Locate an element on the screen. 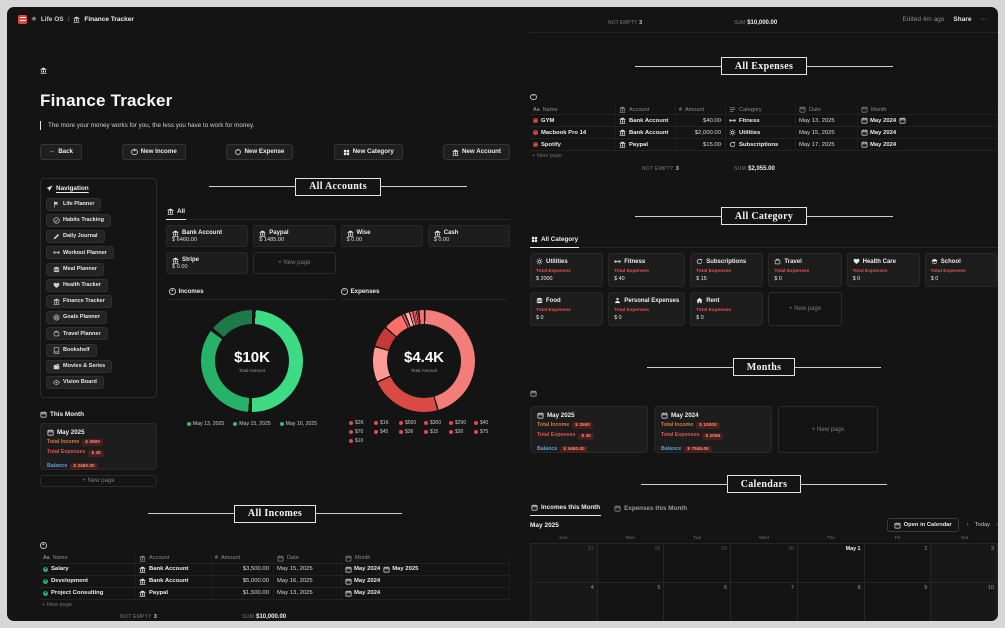 Image resolution: width=1005 pixels, height=628 pixels. account-card-stripe: Stripe $ 0.00 is located at coordinates (207, 262).